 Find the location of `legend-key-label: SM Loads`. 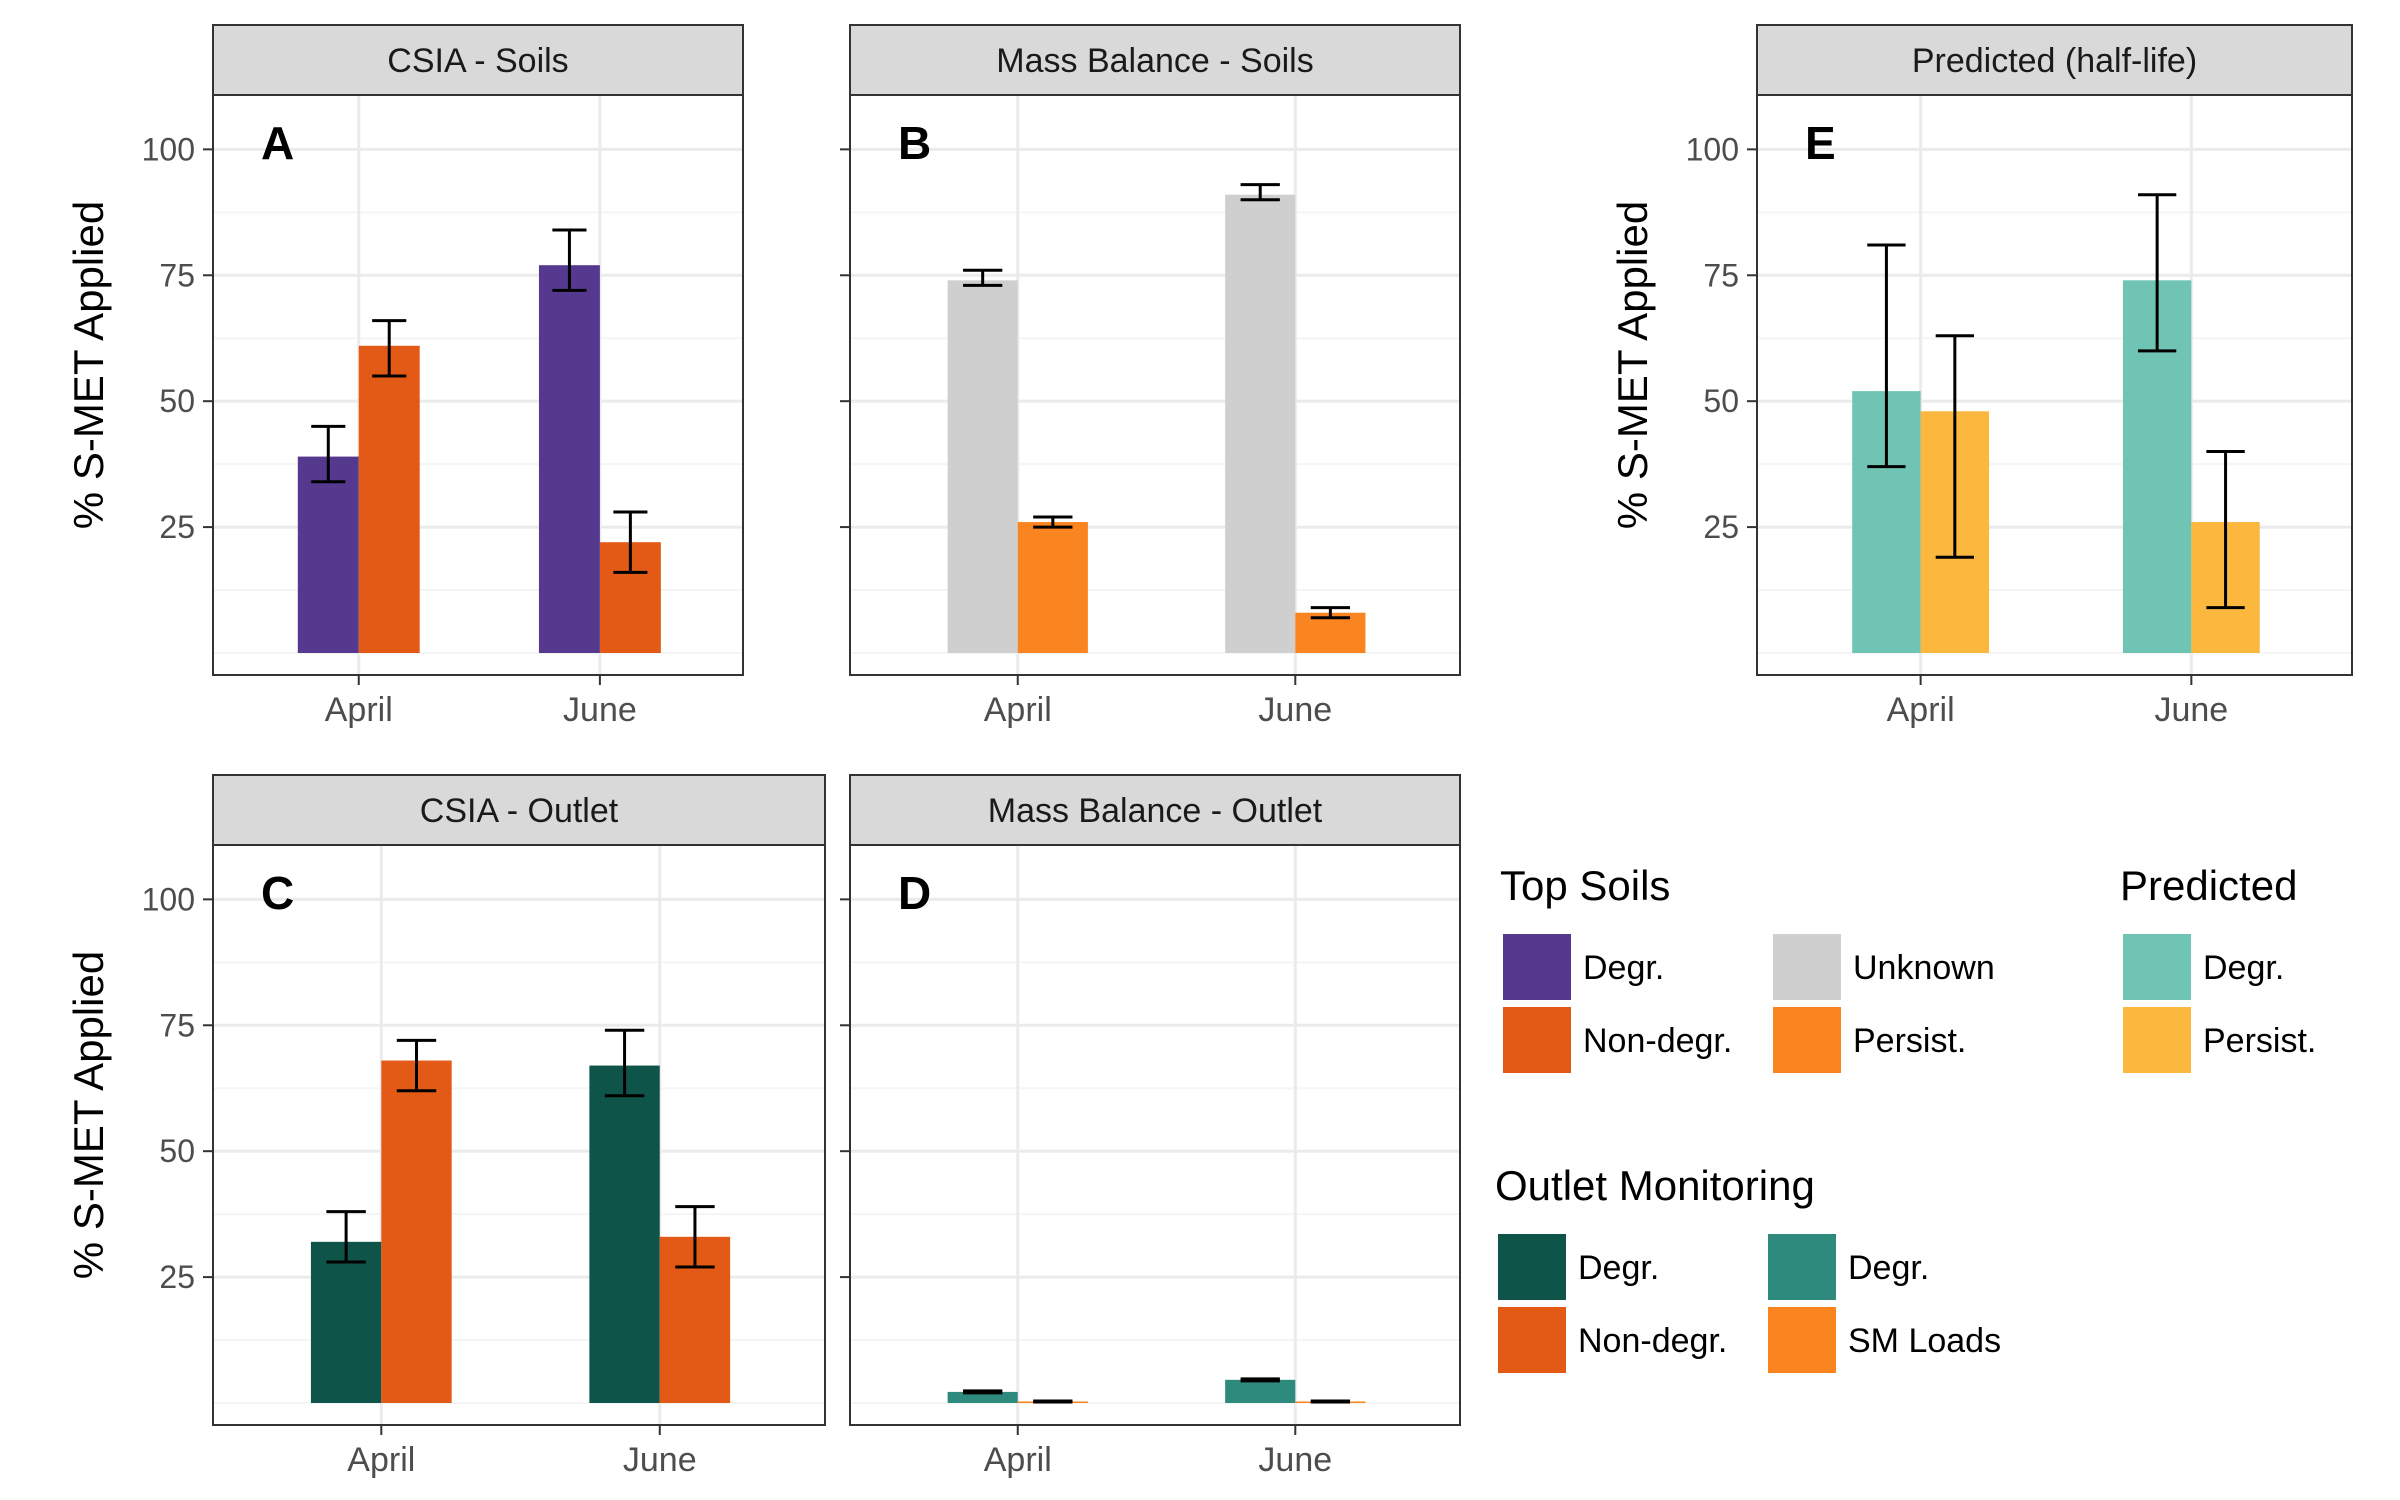

legend-key-label: SM Loads is located at coordinates (1924, 1341).